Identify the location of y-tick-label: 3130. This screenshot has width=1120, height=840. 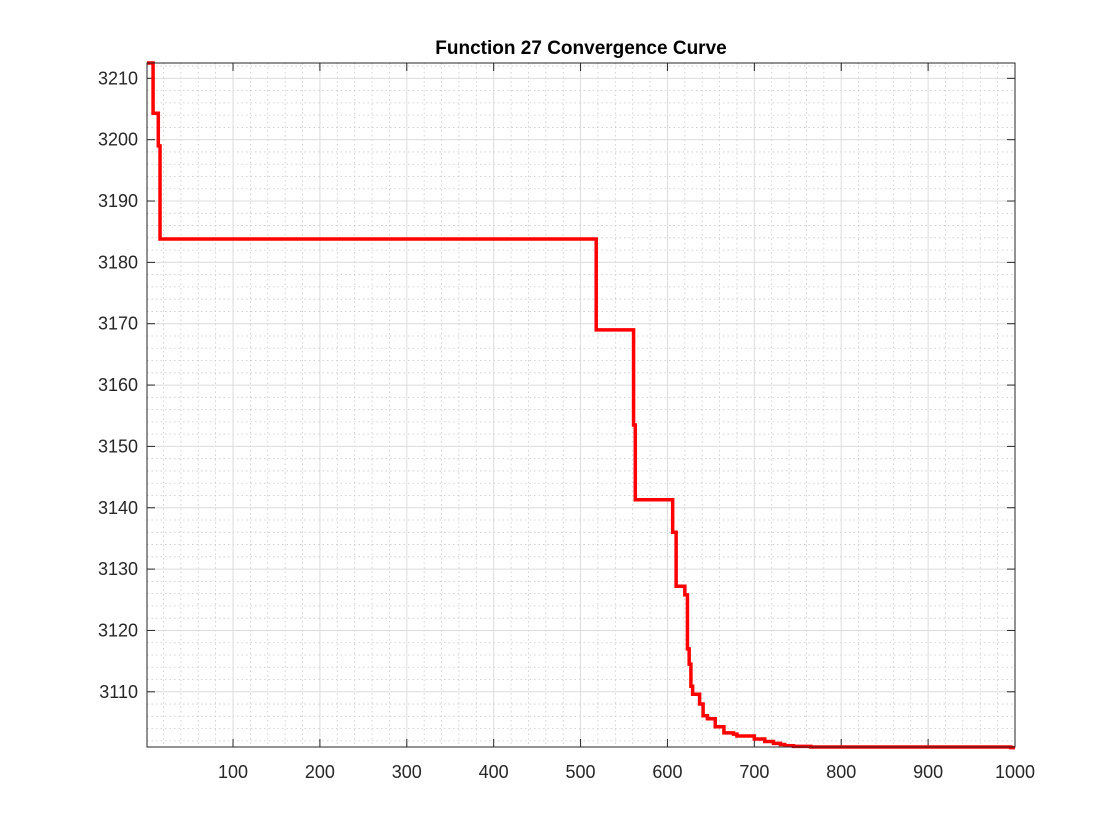
(118, 569).